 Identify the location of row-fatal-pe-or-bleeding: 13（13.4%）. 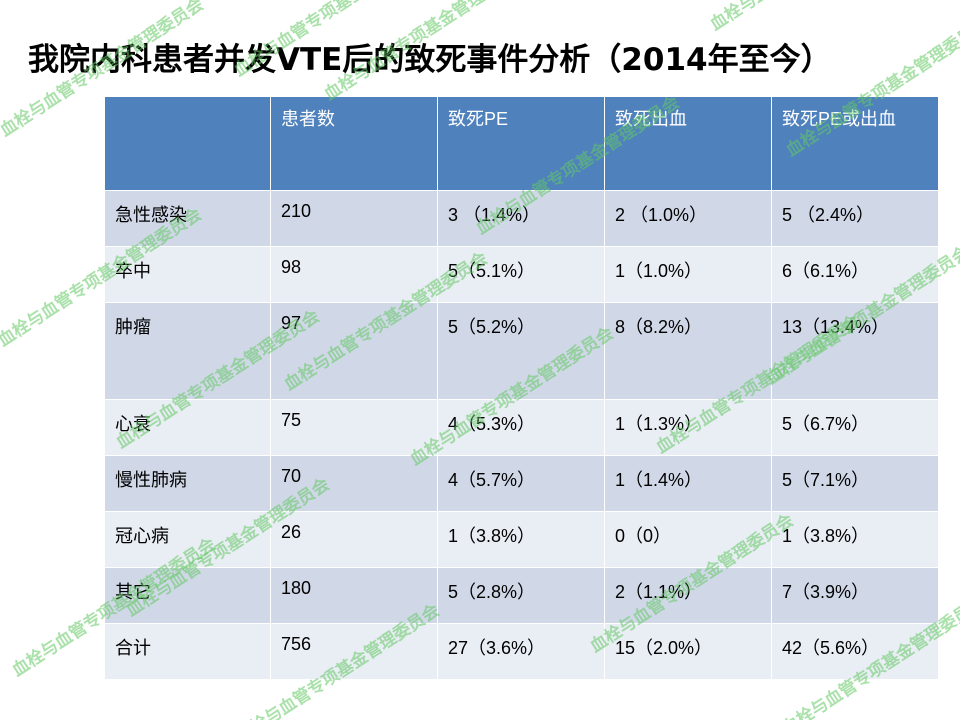
(855, 351).